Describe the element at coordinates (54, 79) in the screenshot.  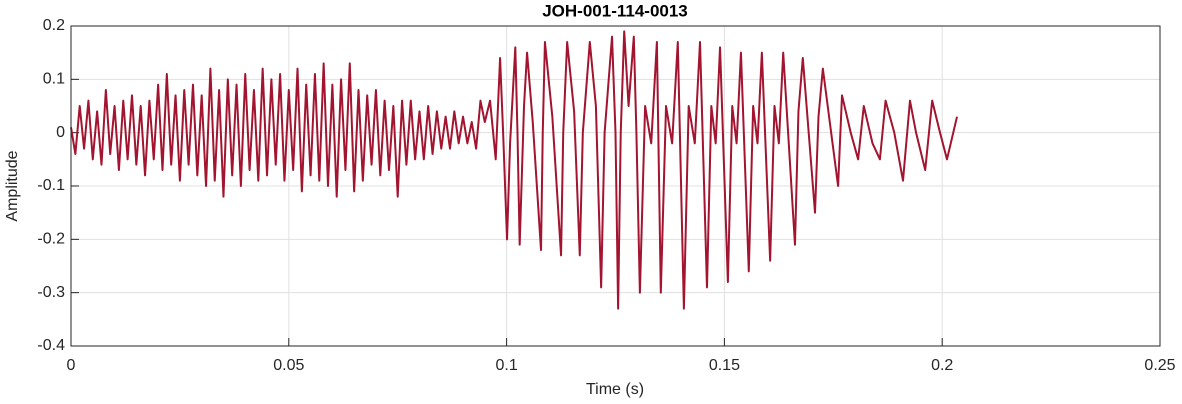
I see `y-tick-label: 0.1` at that location.